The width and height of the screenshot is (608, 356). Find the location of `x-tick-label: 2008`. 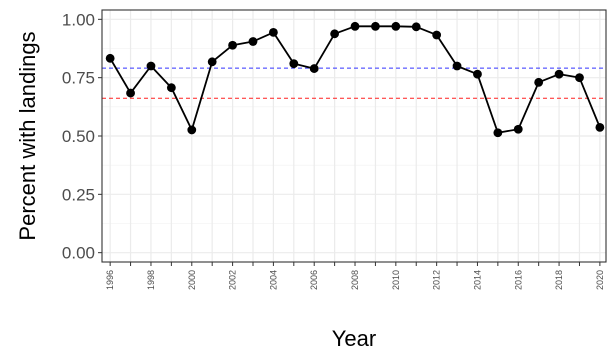

x-tick-label: 2008 is located at coordinates (355, 280).